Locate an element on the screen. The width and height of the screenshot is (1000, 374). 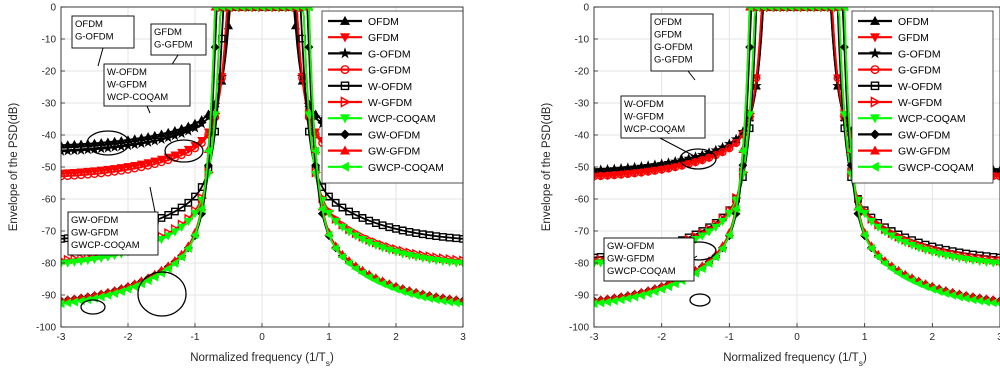
annotation: GFDM G-GFDM is located at coordinates (178, 45).